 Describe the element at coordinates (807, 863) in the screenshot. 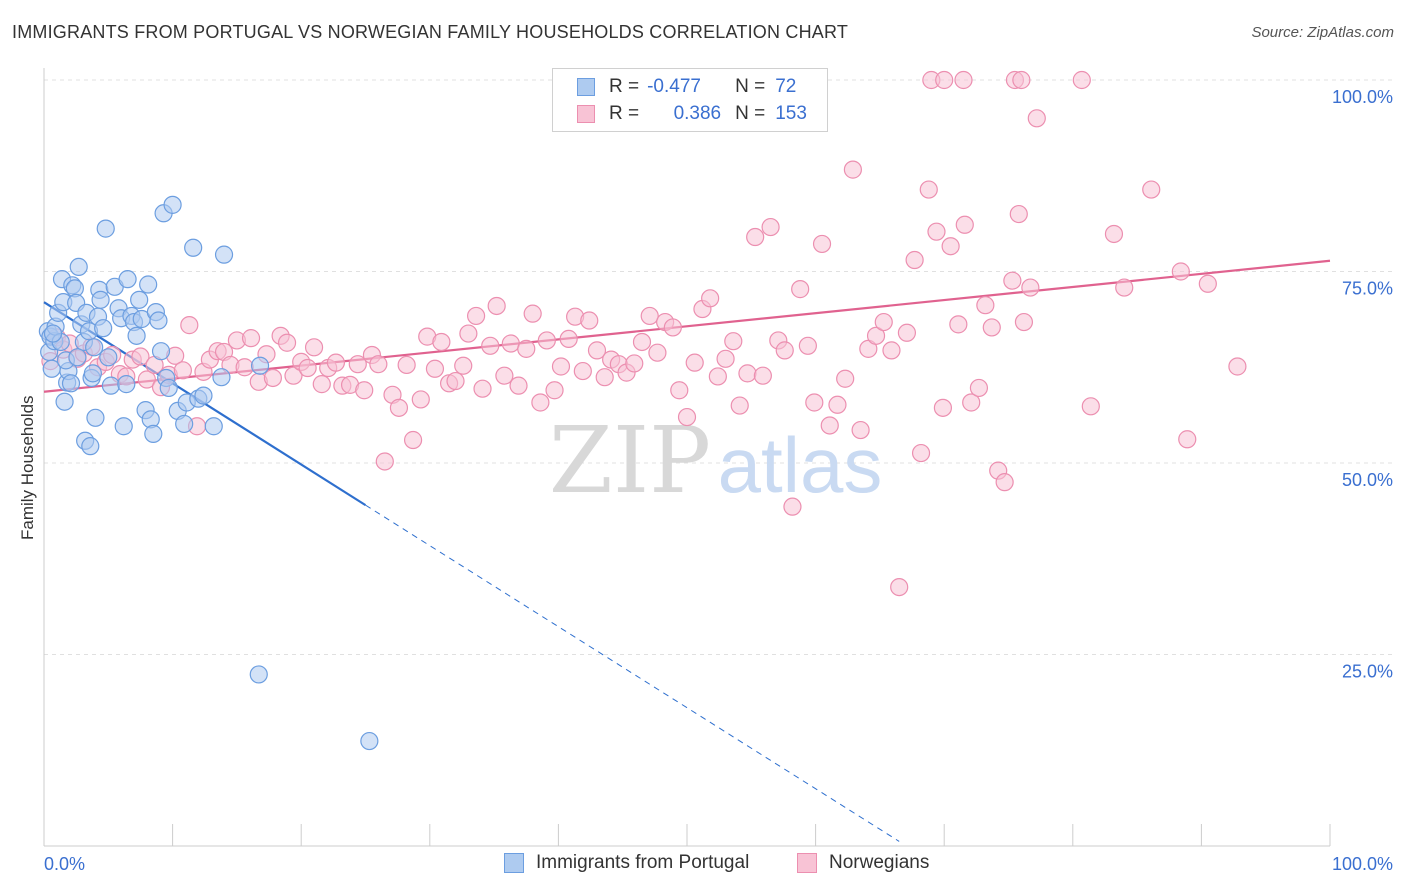

I see `bottom-legend-swatch-pink` at that location.